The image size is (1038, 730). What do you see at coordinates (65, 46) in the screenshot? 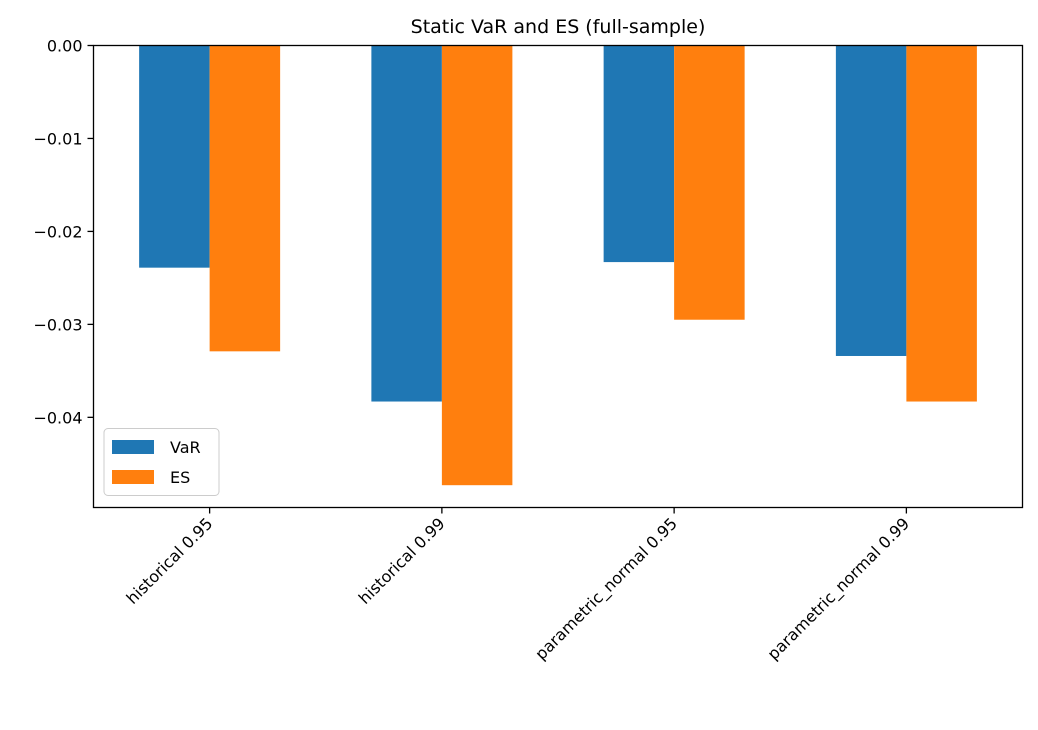
I see `y-tick-label: 0.00` at bounding box center [65, 46].